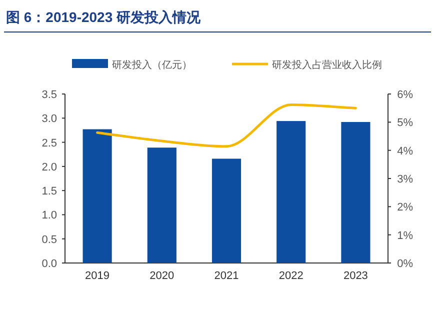 The height and width of the screenshot is (321, 435). Describe the element at coordinates (49, 264) in the screenshot. I see `y-tick-label: 0.0` at that location.